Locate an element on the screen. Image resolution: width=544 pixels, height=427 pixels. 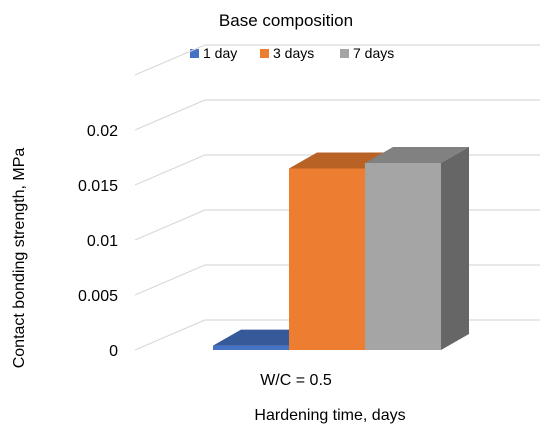
legend-label: 3 days is located at coordinates (293, 53).